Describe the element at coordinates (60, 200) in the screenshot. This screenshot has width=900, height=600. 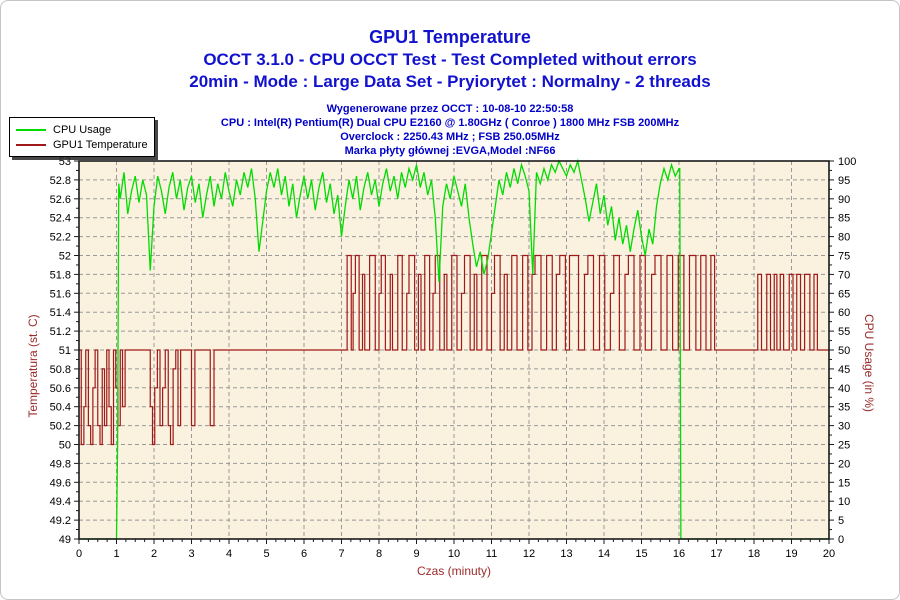
I see `svg-text: 52.6` at that location.